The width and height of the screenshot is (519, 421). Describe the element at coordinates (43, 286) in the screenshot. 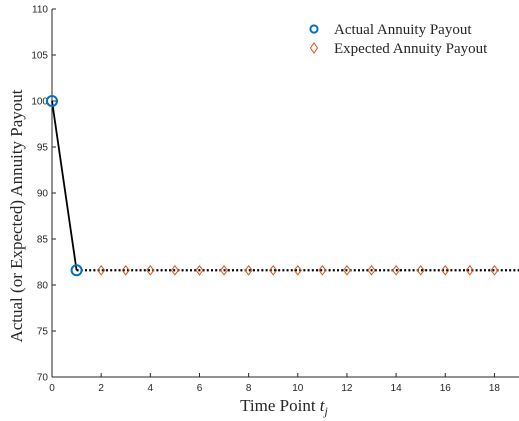

I see `y-tick-label: 80` at that location.